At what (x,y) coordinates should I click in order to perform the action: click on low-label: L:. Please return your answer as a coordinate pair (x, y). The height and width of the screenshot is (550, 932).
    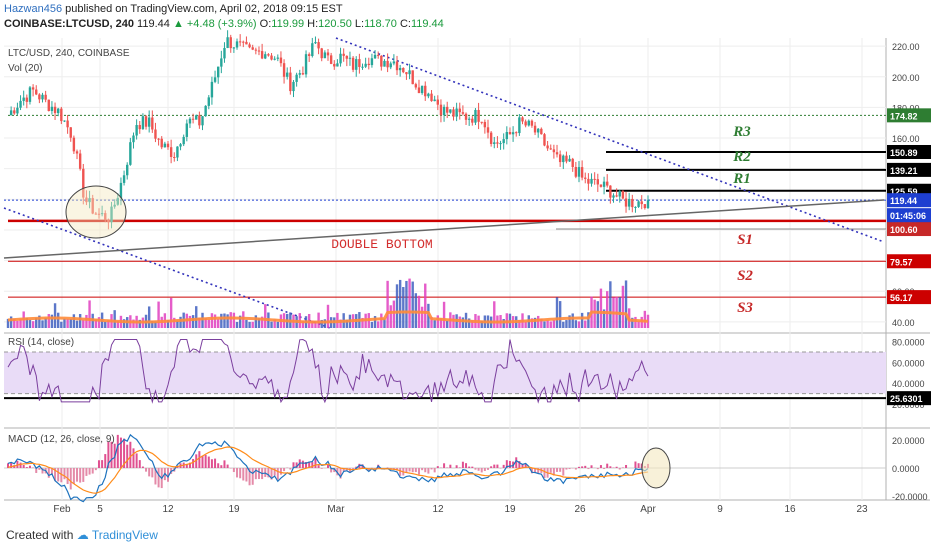
    Looking at the image, I should click on (359, 24).